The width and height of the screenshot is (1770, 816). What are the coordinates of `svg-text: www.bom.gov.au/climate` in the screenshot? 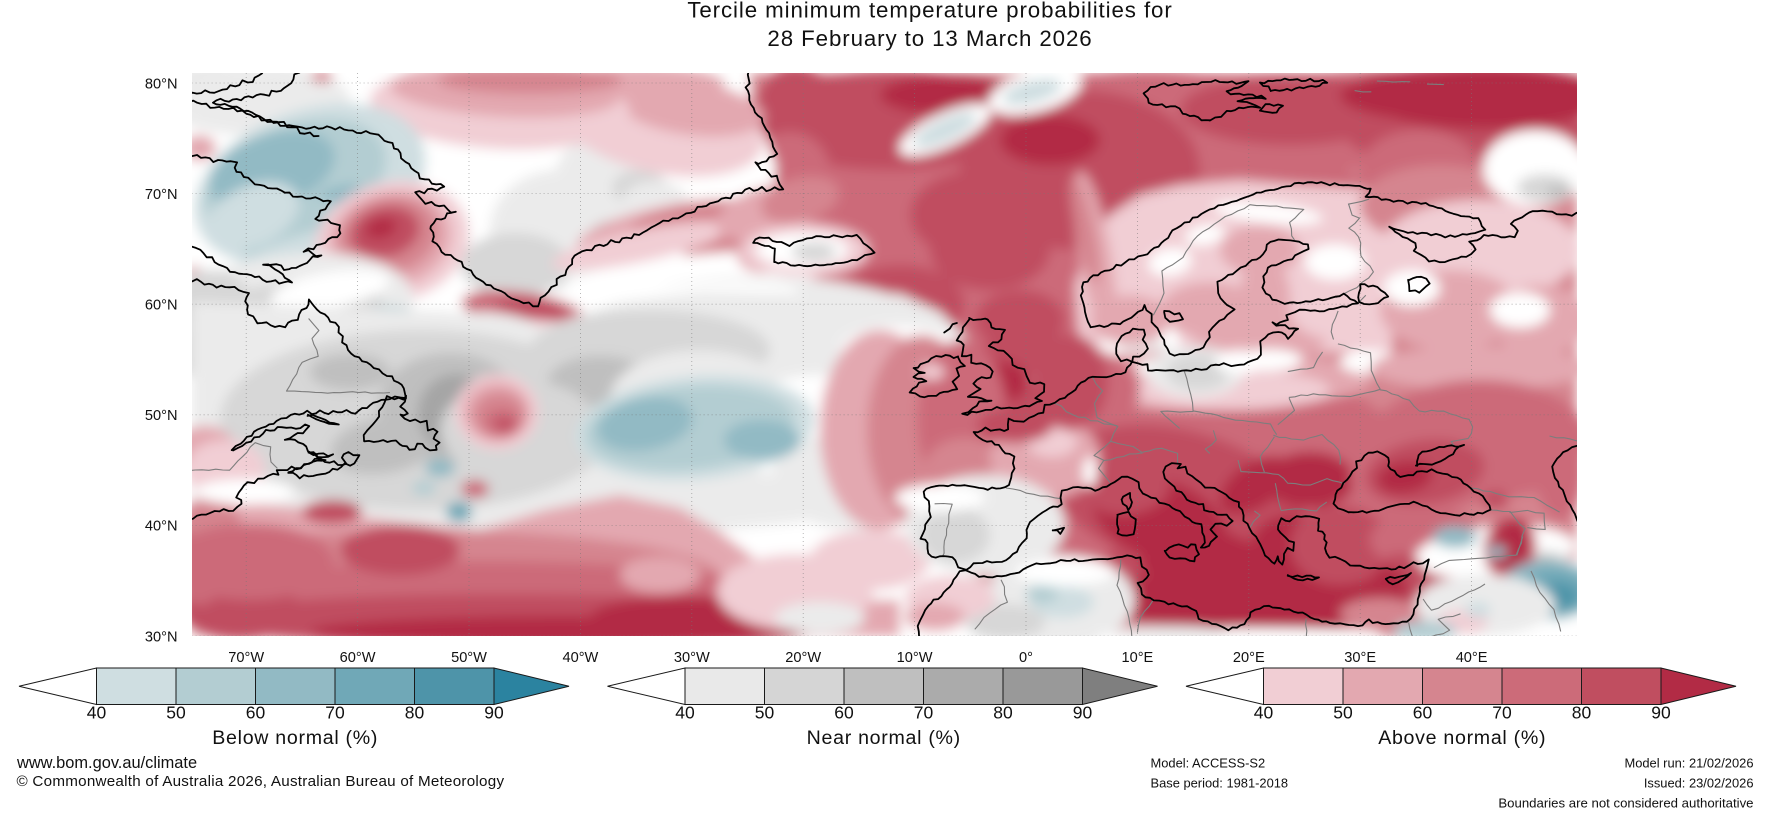 It's located at (106, 763).